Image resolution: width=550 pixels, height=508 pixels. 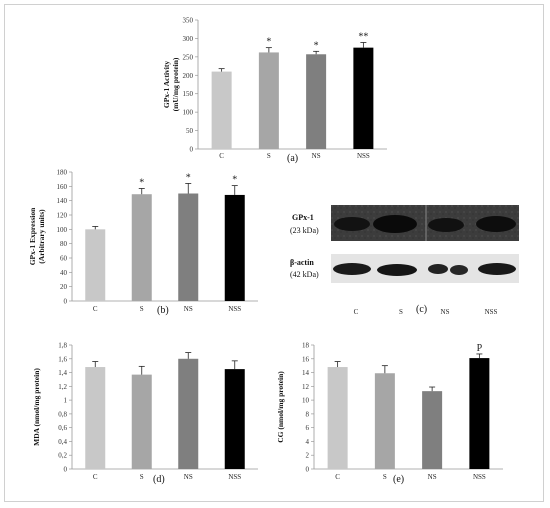 What do you see at coordinates (62, 201) in the screenshot?
I see `y-tick-label: 140` at bounding box center [62, 201].